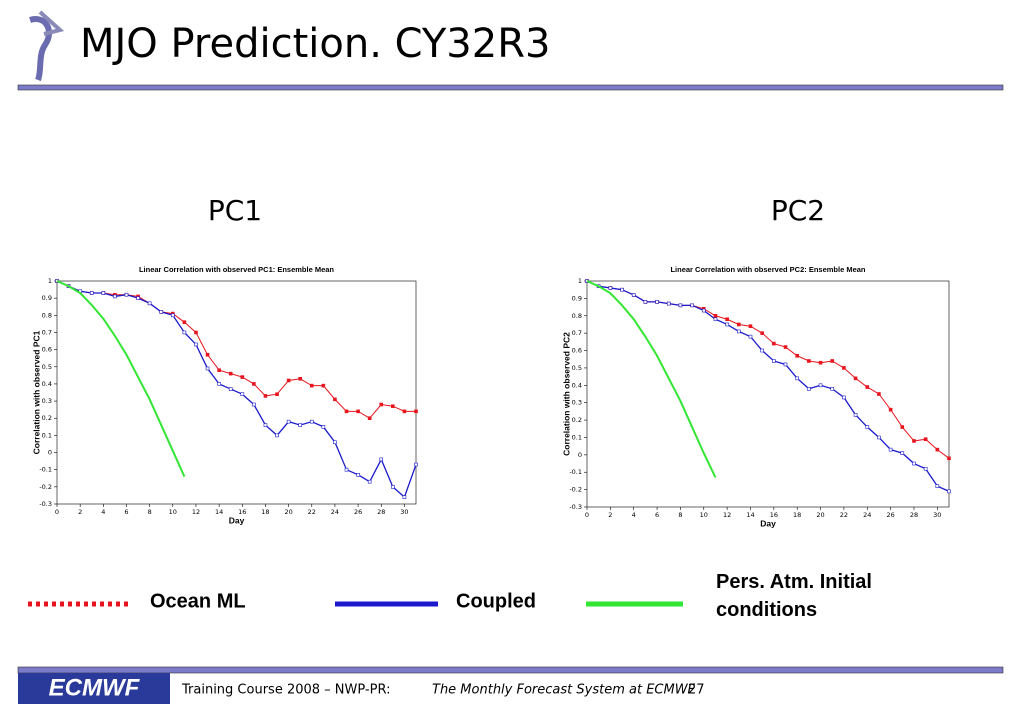  What do you see at coordinates (844, 515) in the screenshot?
I see `x-tick-label: 22` at bounding box center [844, 515].